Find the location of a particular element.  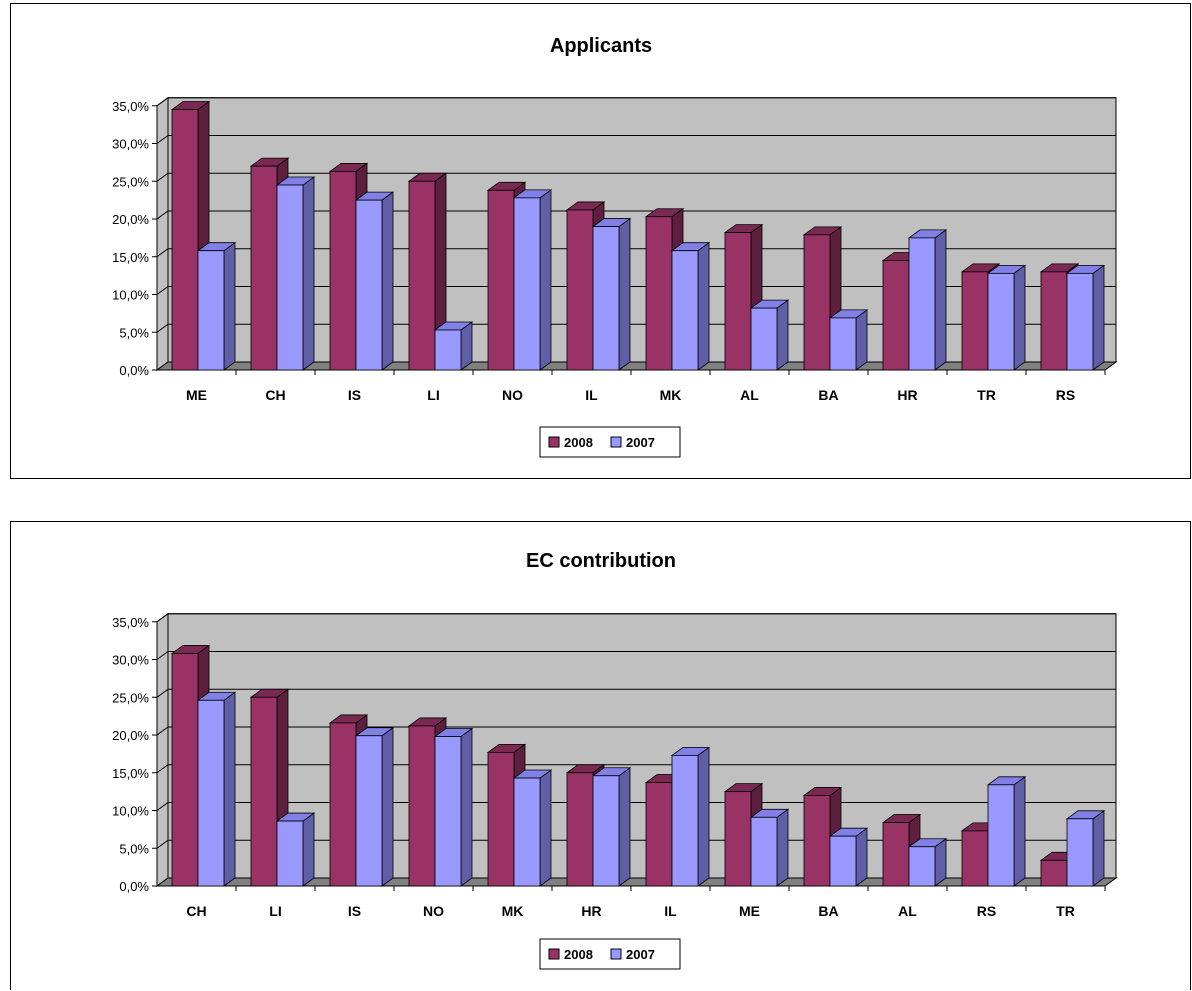

bar-2007-NO is located at coordinates (453, 807).